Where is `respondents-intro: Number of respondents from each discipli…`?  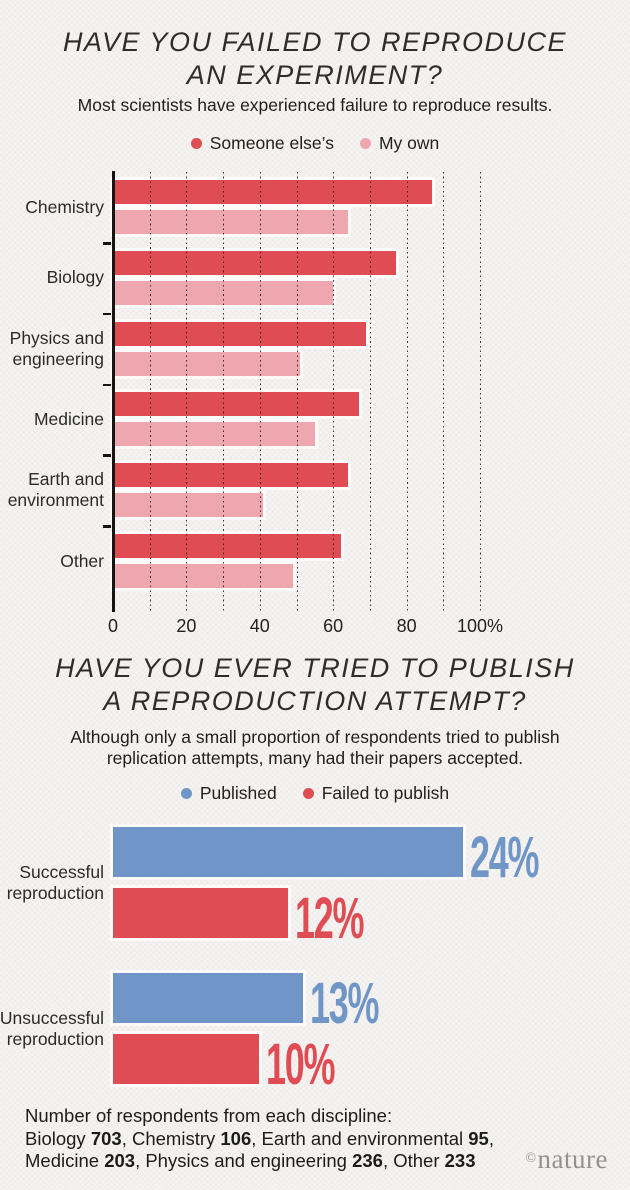 respondents-intro: Number of respondents from each discipli… is located at coordinates (209, 1115).